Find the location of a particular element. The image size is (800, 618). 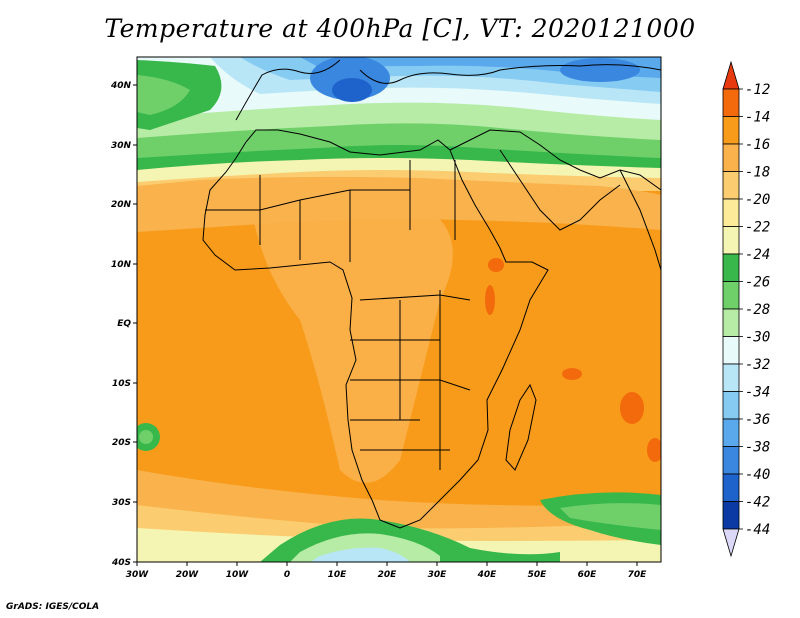

lat-axis: 40N 30N 20N 10N EQ 10S 20S 30S 40S is located at coordinates (123, 324).